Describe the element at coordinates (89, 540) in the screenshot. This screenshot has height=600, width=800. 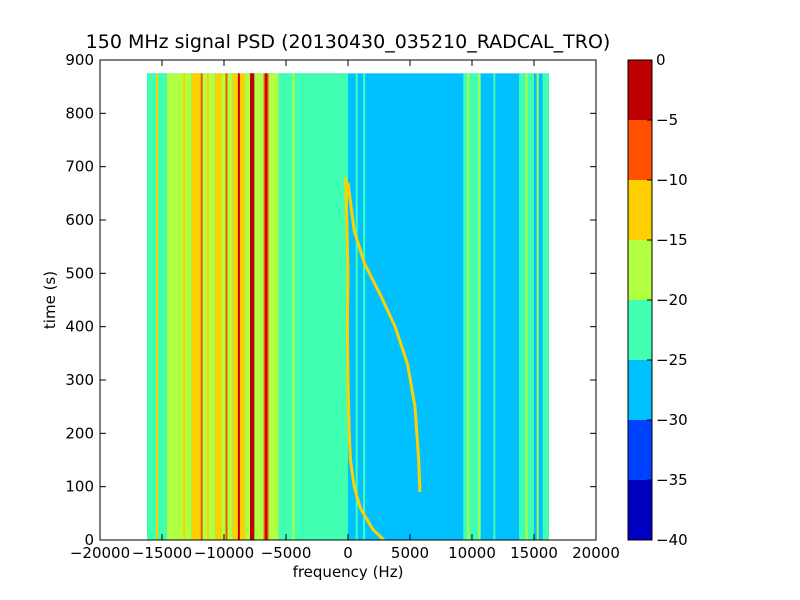
I see `y-tick-label: 0` at that location.